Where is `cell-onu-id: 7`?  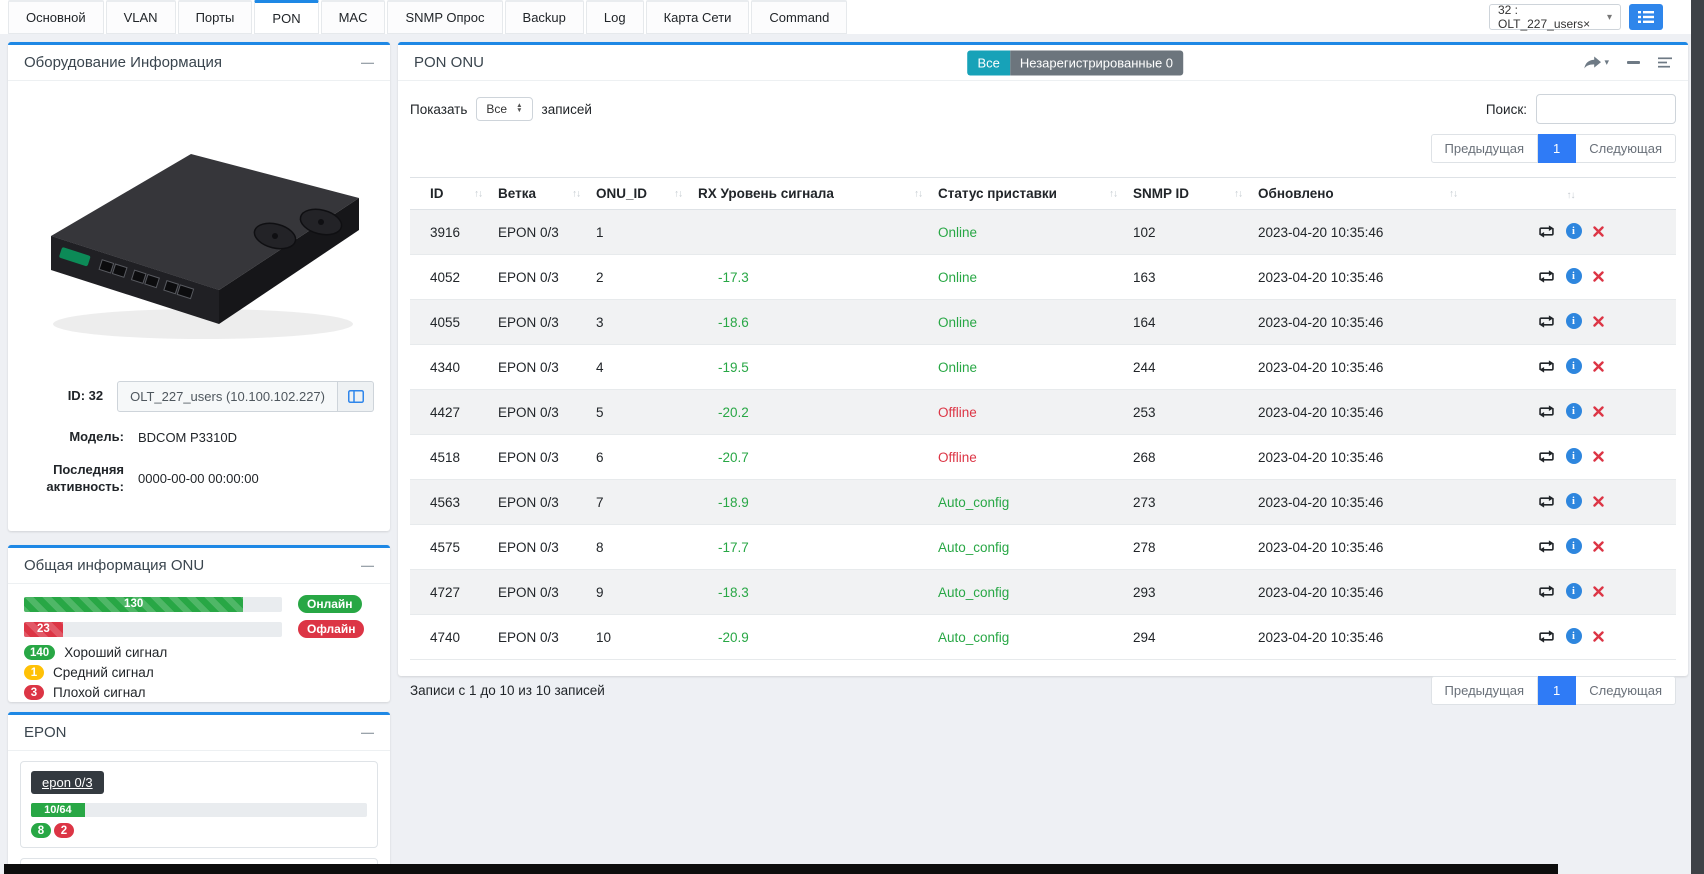
cell-onu-id: 7 is located at coordinates (639, 502).